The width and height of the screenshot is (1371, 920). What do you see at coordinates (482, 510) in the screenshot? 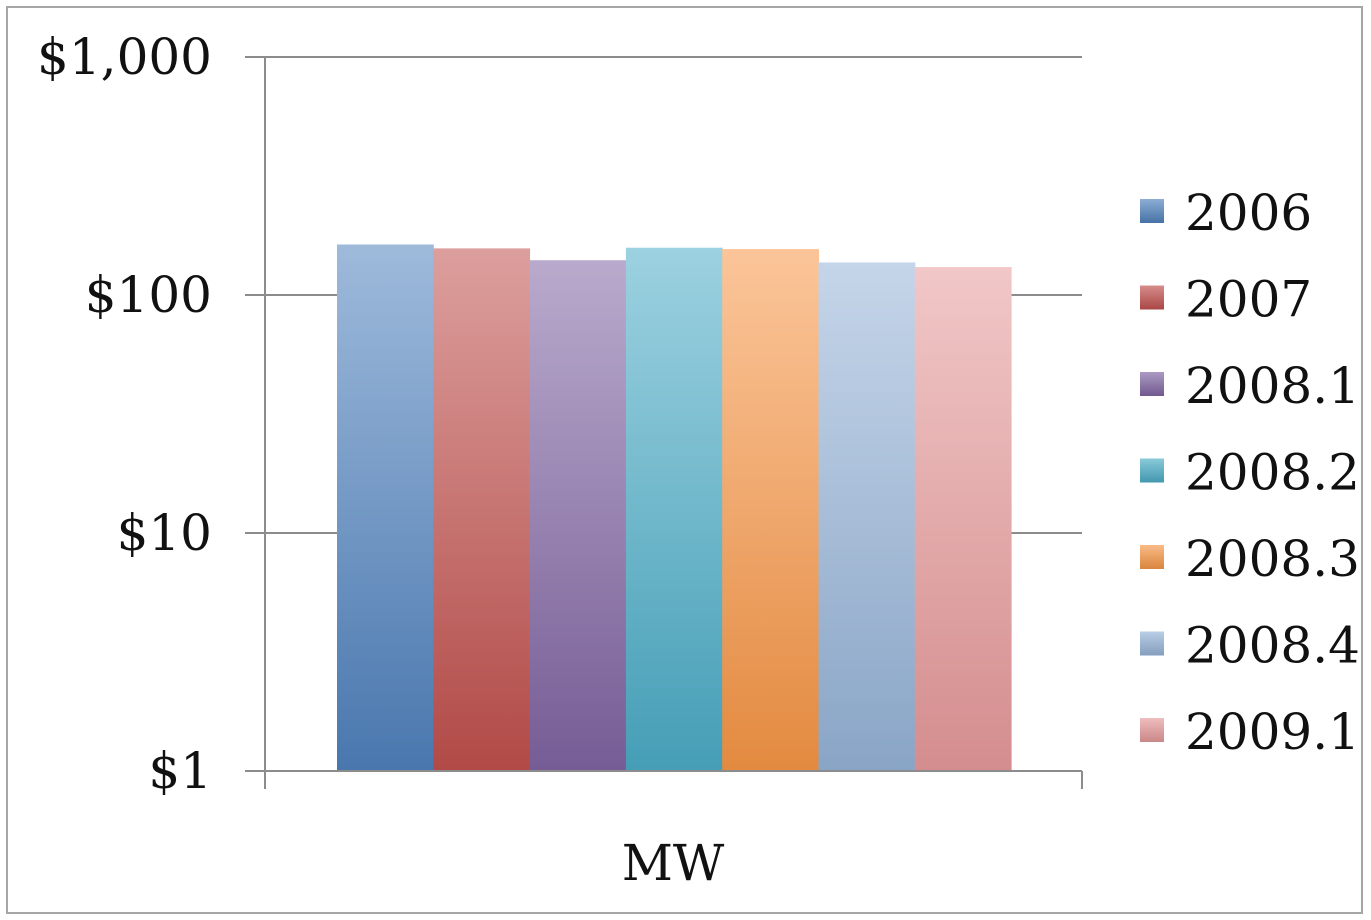
I see `bar-2007` at bounding box center [482, 510].